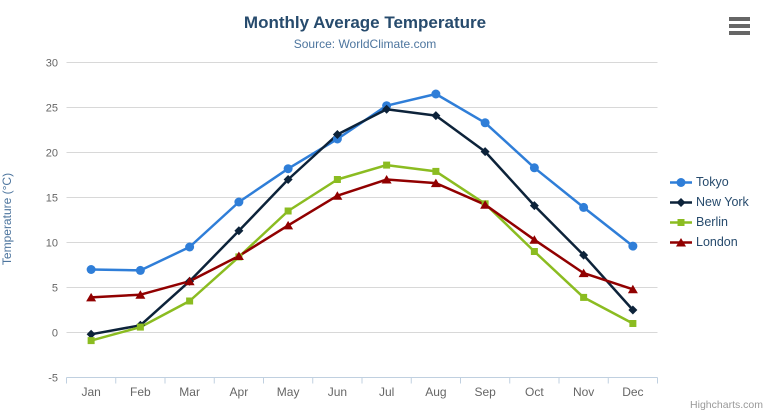 The width and height of the screenshot is (769, 416). I want to click on chart-title: Monthly Average Temperature, so click(365, 22).